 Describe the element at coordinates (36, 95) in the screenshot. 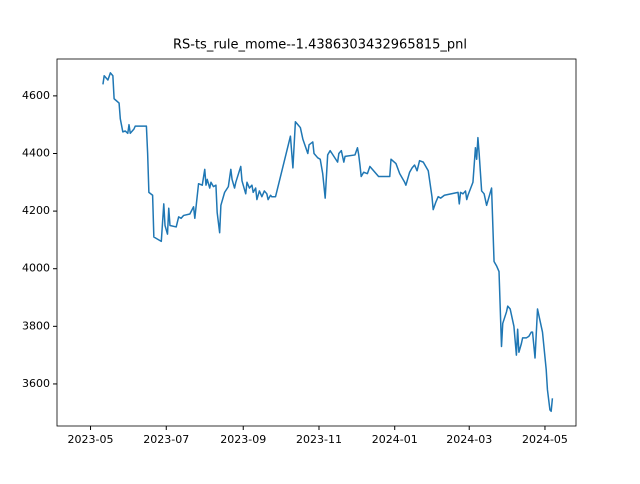

I see `y-tick-label: 4600` at that location.